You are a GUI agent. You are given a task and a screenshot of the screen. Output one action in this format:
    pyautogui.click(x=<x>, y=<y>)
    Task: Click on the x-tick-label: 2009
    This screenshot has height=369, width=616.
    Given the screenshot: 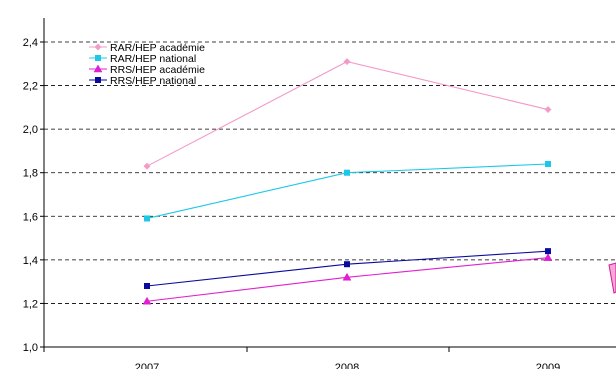 What is the action you would take?
    pyautogui.click(x=548, y=365)
    